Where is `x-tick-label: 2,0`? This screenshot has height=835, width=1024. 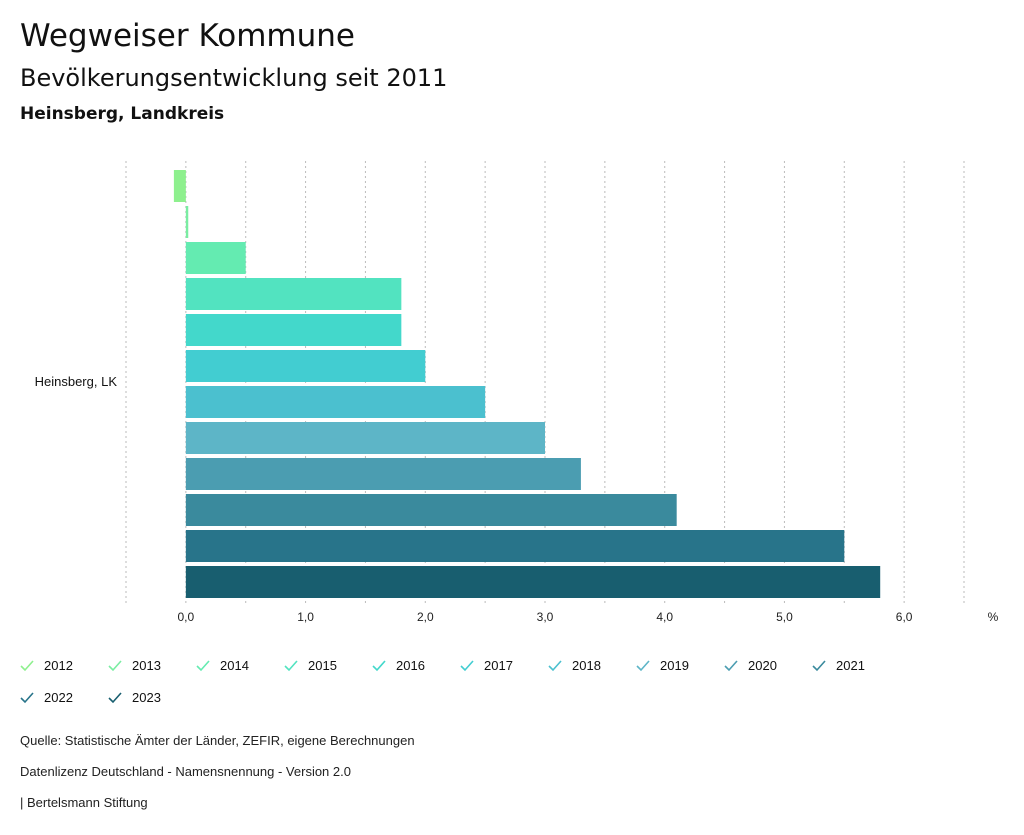 x-tick-label: 2,0 is located at coordinates (425, 617).